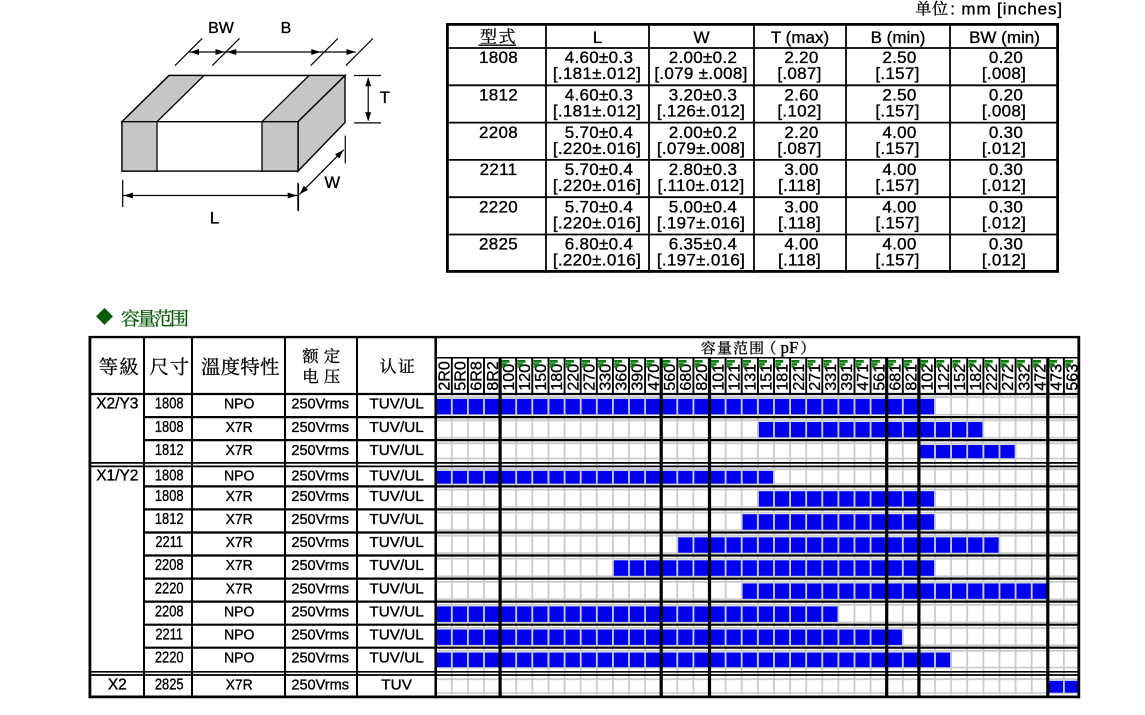  I want to click on svg-text: [.008], so click(1004, 111).